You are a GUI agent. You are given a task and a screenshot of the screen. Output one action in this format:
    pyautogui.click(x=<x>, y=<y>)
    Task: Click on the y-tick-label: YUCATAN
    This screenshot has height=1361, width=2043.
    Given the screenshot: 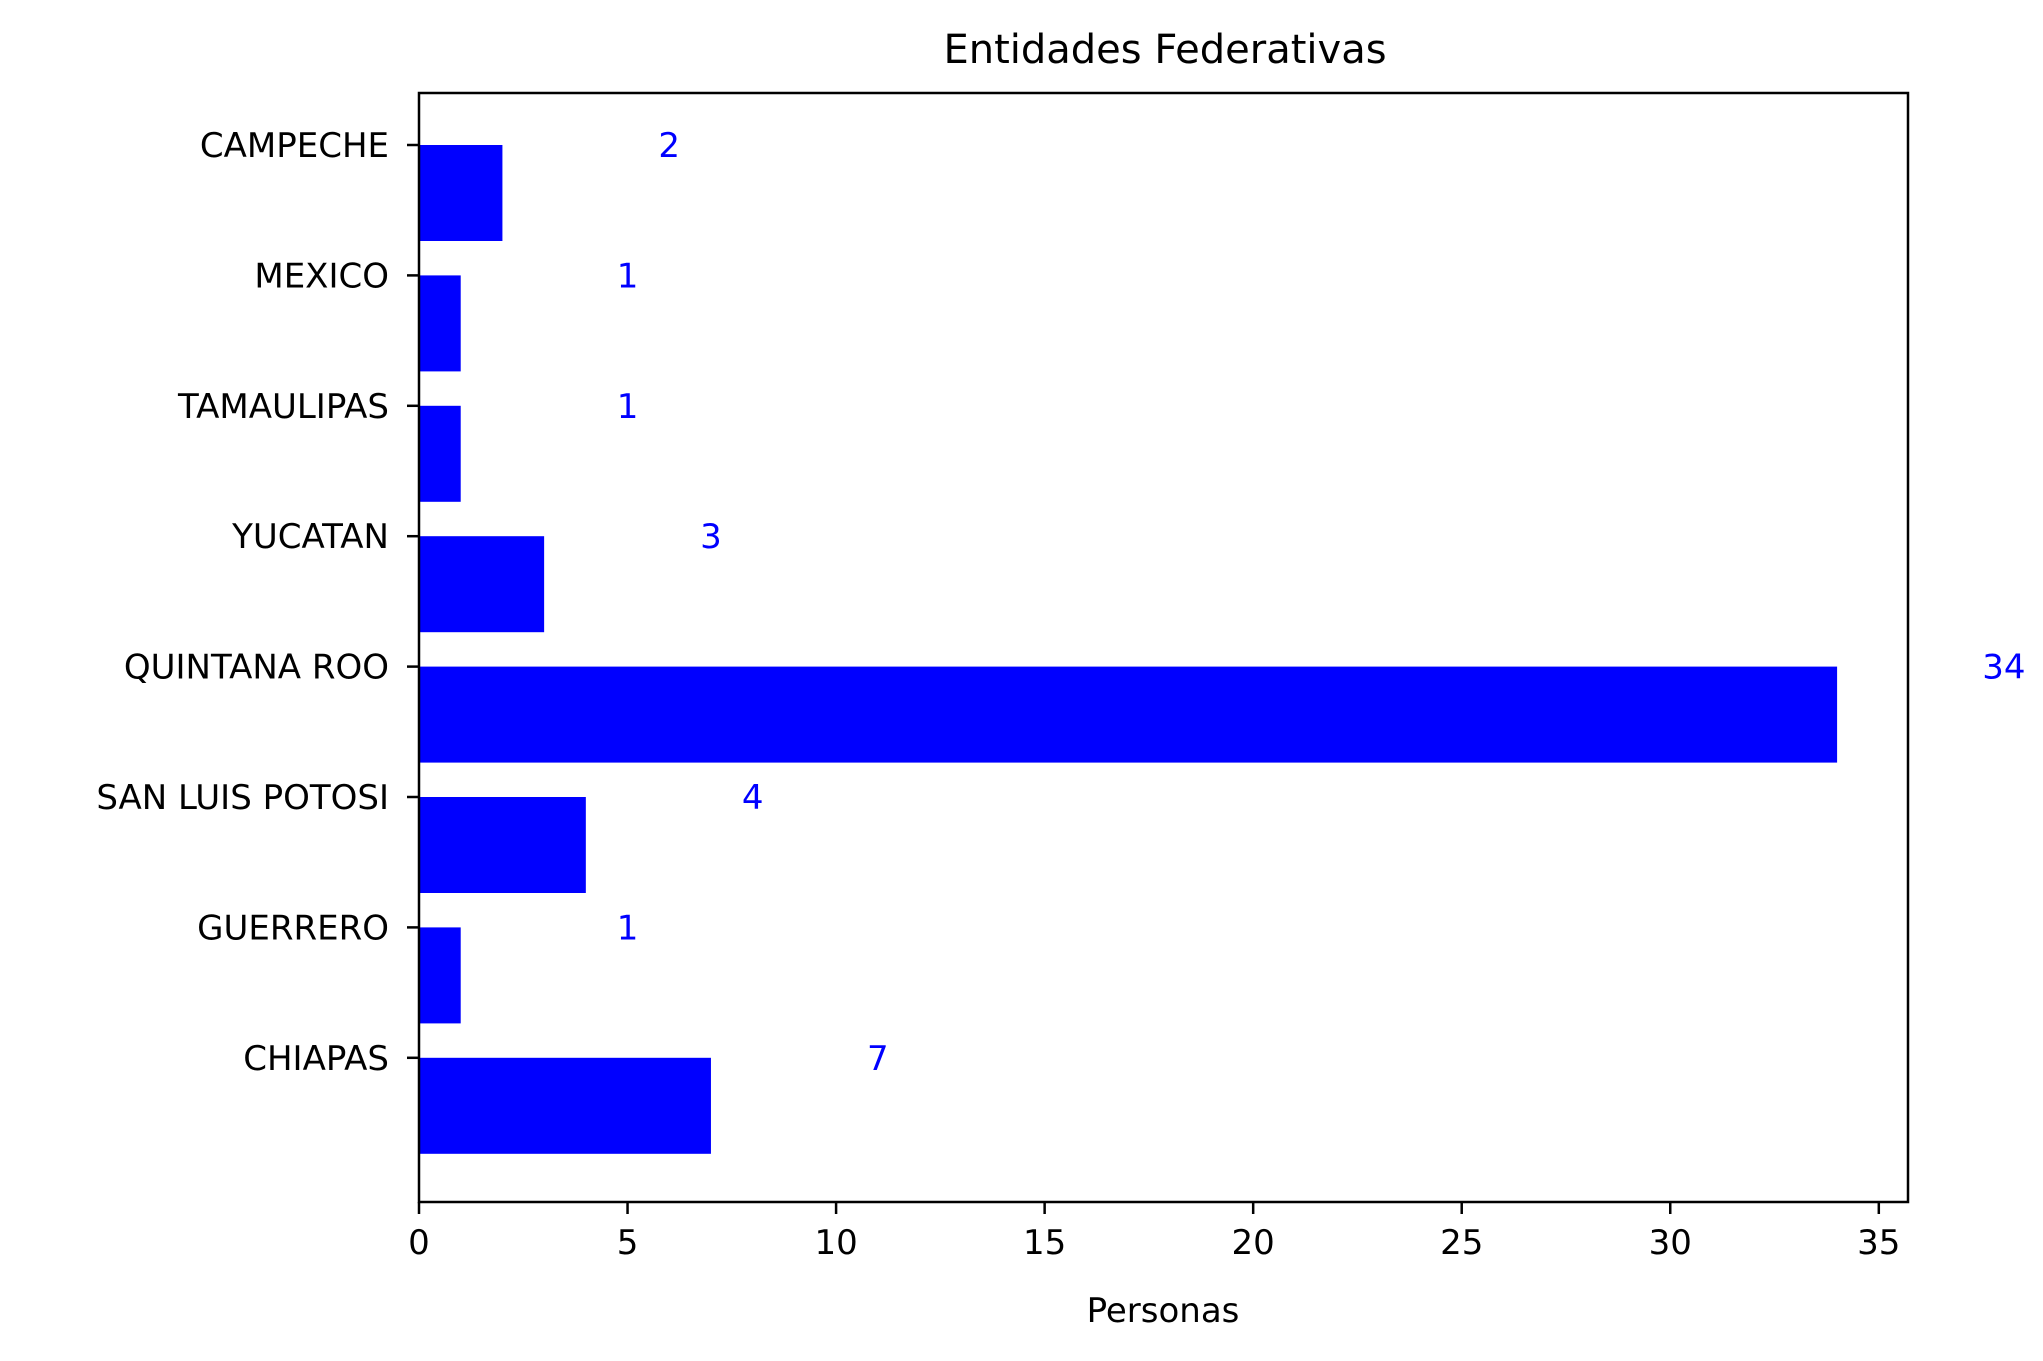 What is the action you would take?
    pyautogui.click(x=310, y=537)
    